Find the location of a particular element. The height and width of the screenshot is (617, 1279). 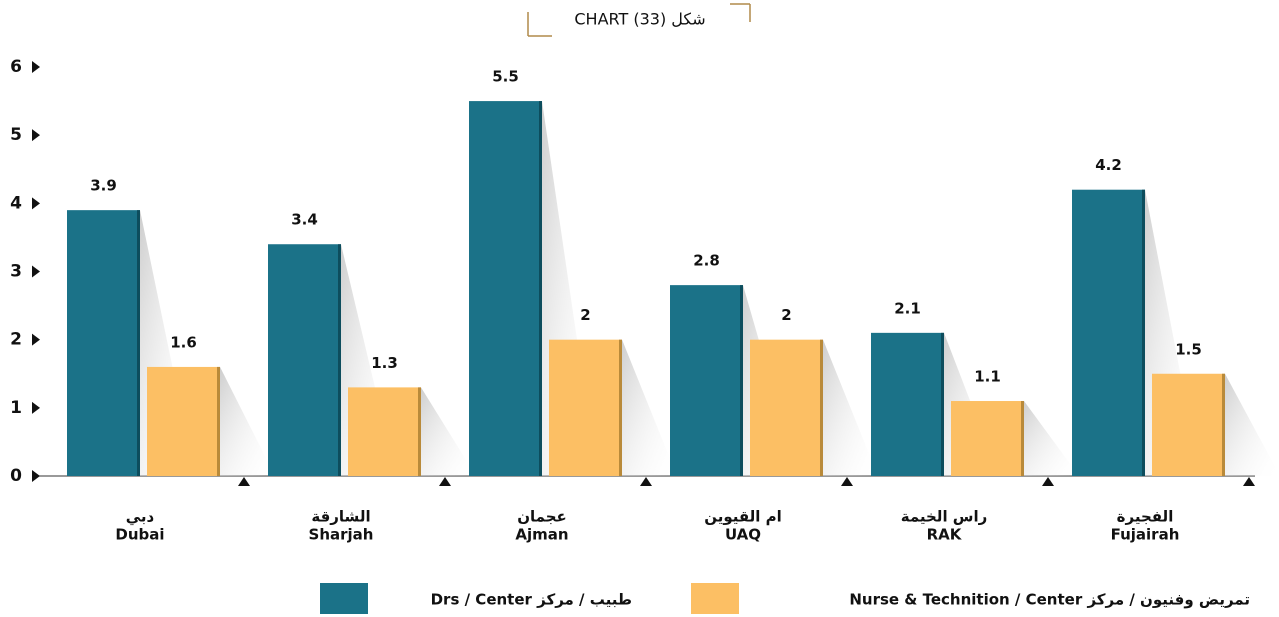

x-tick-label: عجمان is located at coordinates (542, 517).